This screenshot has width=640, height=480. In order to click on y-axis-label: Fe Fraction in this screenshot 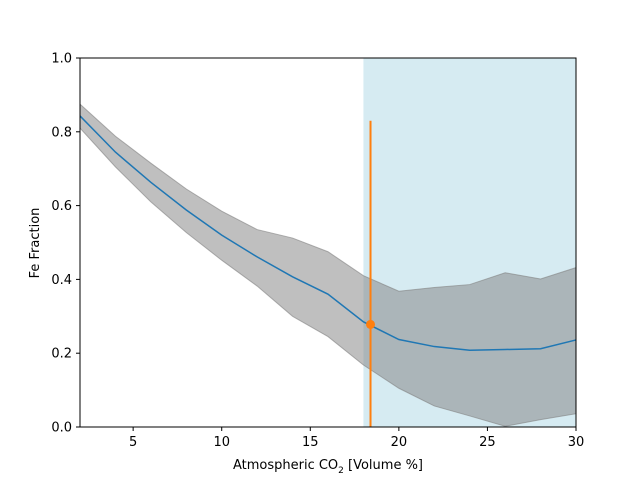, I will do `click(35, 243)`.